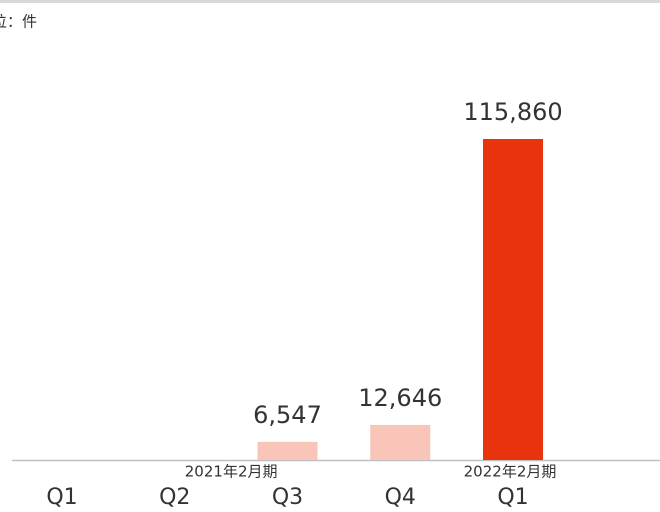  What do you see at coordinates (400, 497) in the screenshot?
I see `x-tick-label: Q4` at bounding box center [400, 497].